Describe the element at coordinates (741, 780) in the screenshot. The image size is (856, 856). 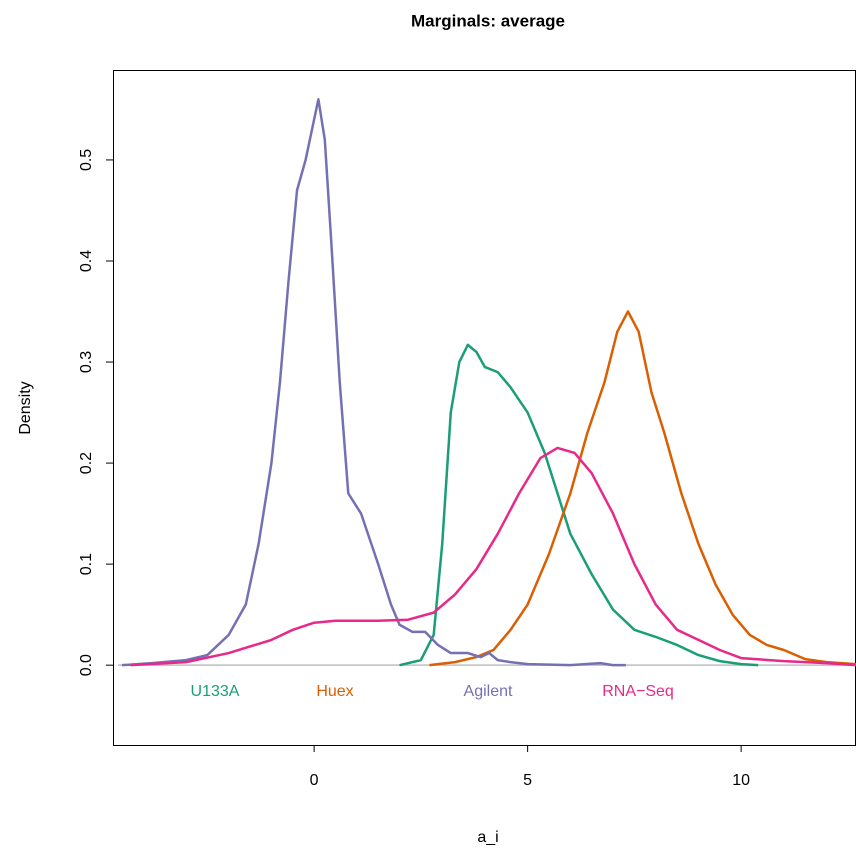
I see `x-tick-label: 10` at that location.